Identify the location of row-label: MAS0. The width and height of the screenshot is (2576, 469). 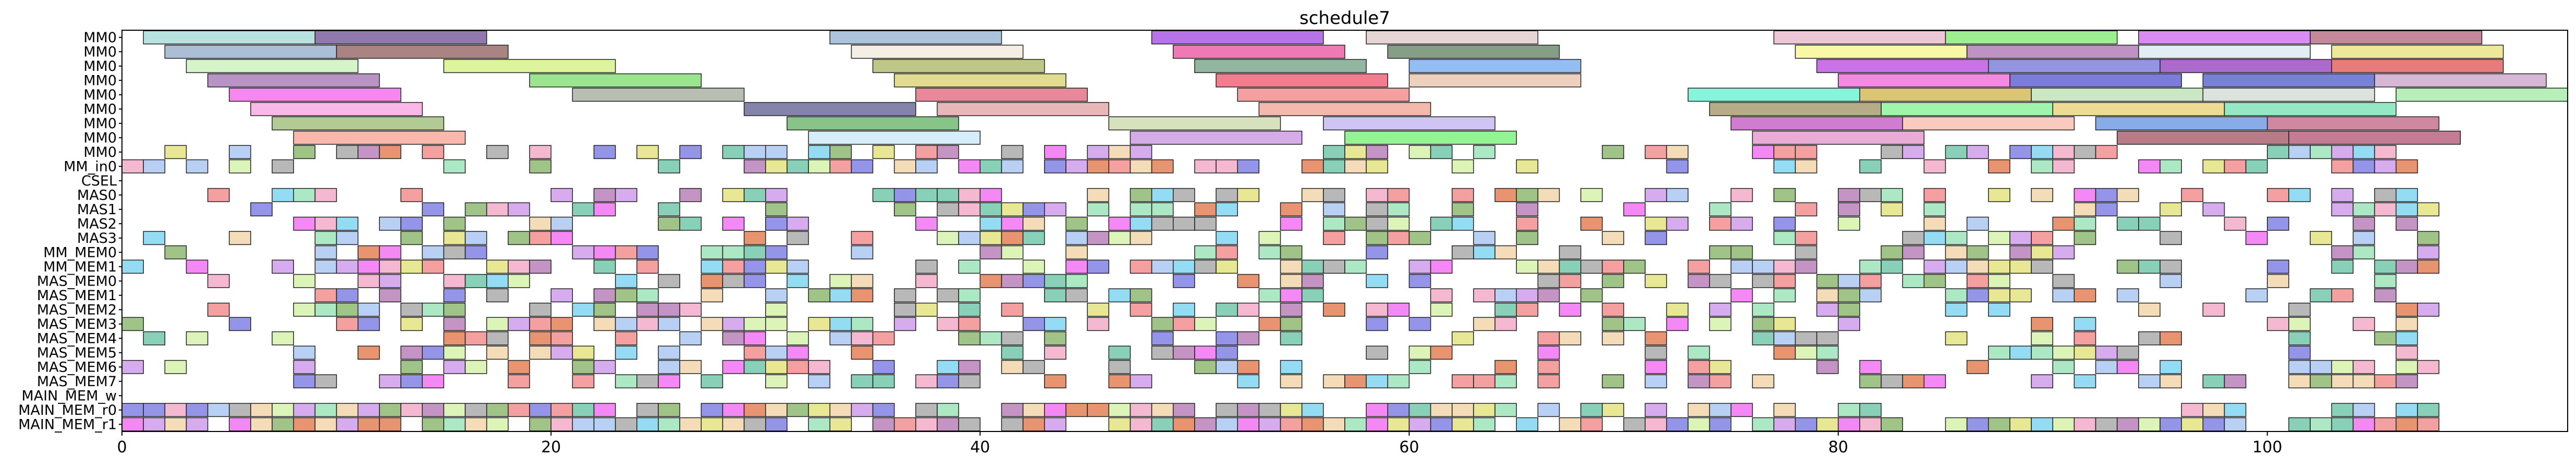
(97, 195).